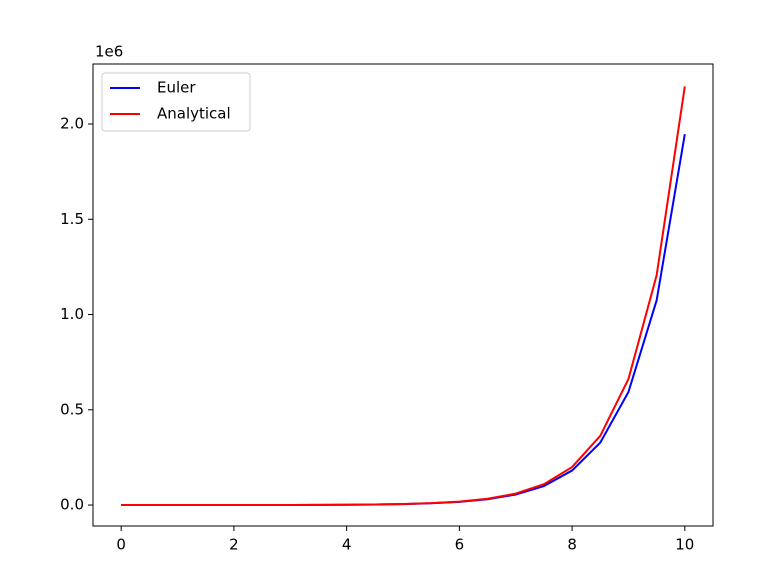 Image resolution: width=771 pixels, height=582 pixels. Describe the element at coordinates (572, 545) in the screenshot. I see `x-tick-label: 8` at that location.